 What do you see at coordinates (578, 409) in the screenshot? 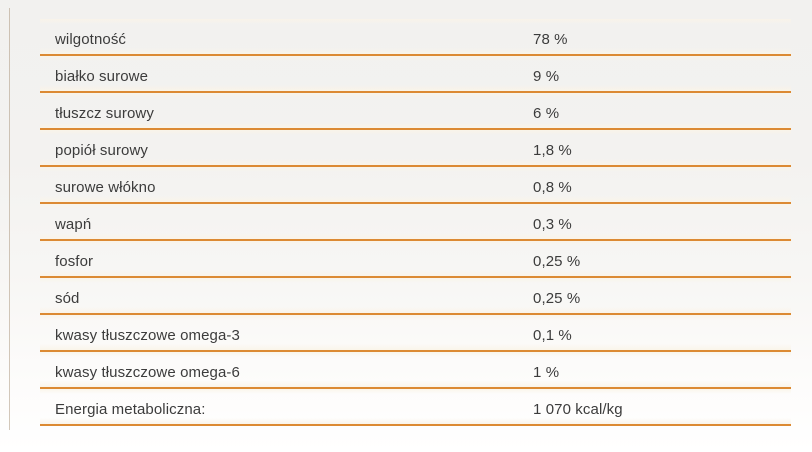
I see `row-value: 1 070 kcal/kg` at bounding box center [578, 409].